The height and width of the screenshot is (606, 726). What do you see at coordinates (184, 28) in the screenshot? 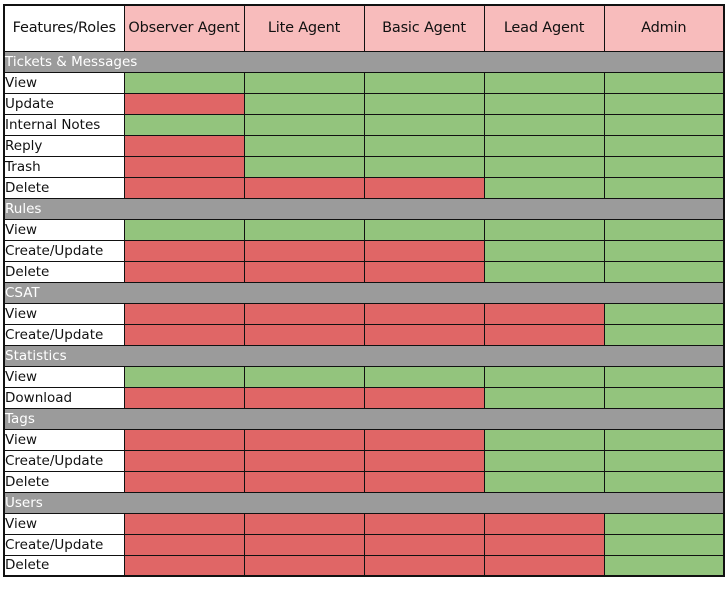
I see `role-header-observer-agent: Observer Agent` at bounding box center [184, 28].